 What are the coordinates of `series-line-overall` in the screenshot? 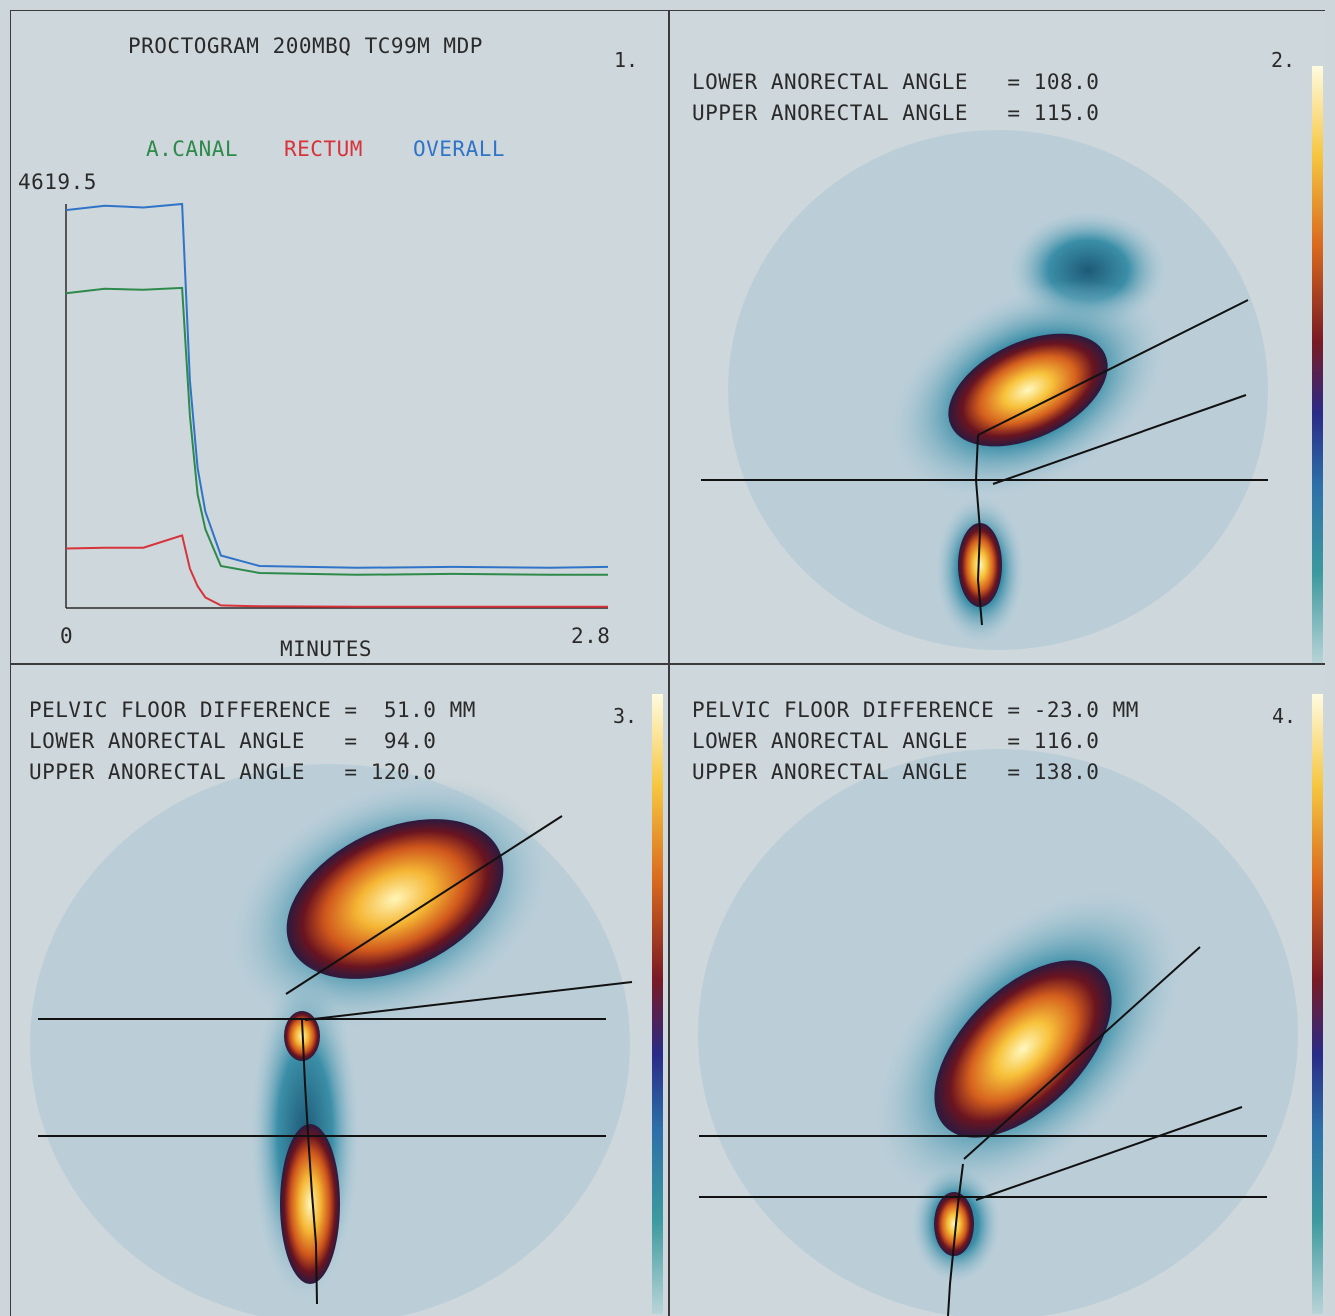 It's located at (337, 385).